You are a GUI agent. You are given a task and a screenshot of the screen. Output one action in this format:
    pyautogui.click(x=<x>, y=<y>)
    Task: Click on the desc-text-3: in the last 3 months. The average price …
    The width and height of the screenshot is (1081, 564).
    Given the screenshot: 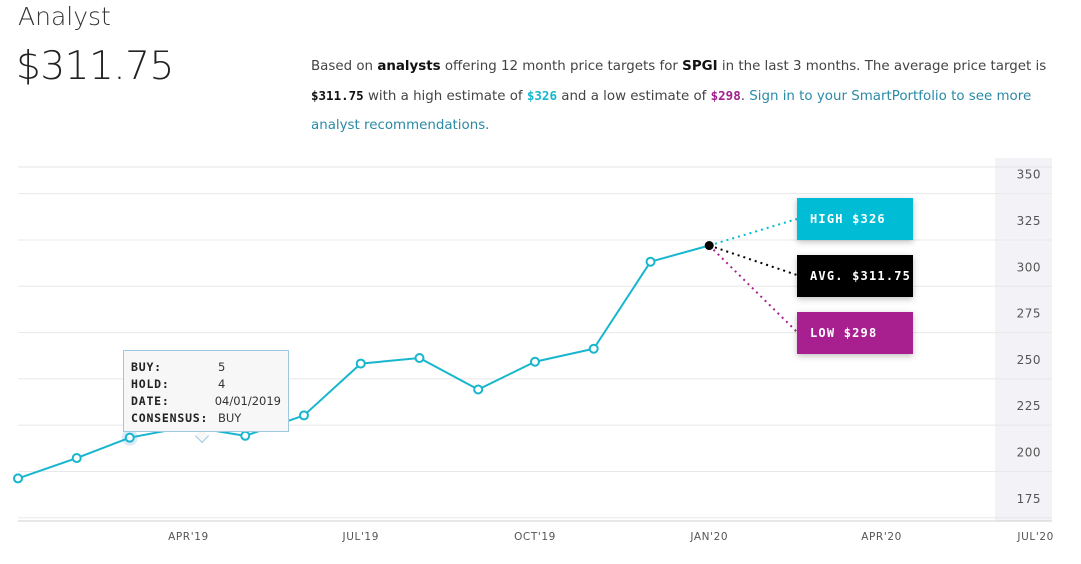 What is the action you would take?
    pyautogui.click(x=882, y=66)
    